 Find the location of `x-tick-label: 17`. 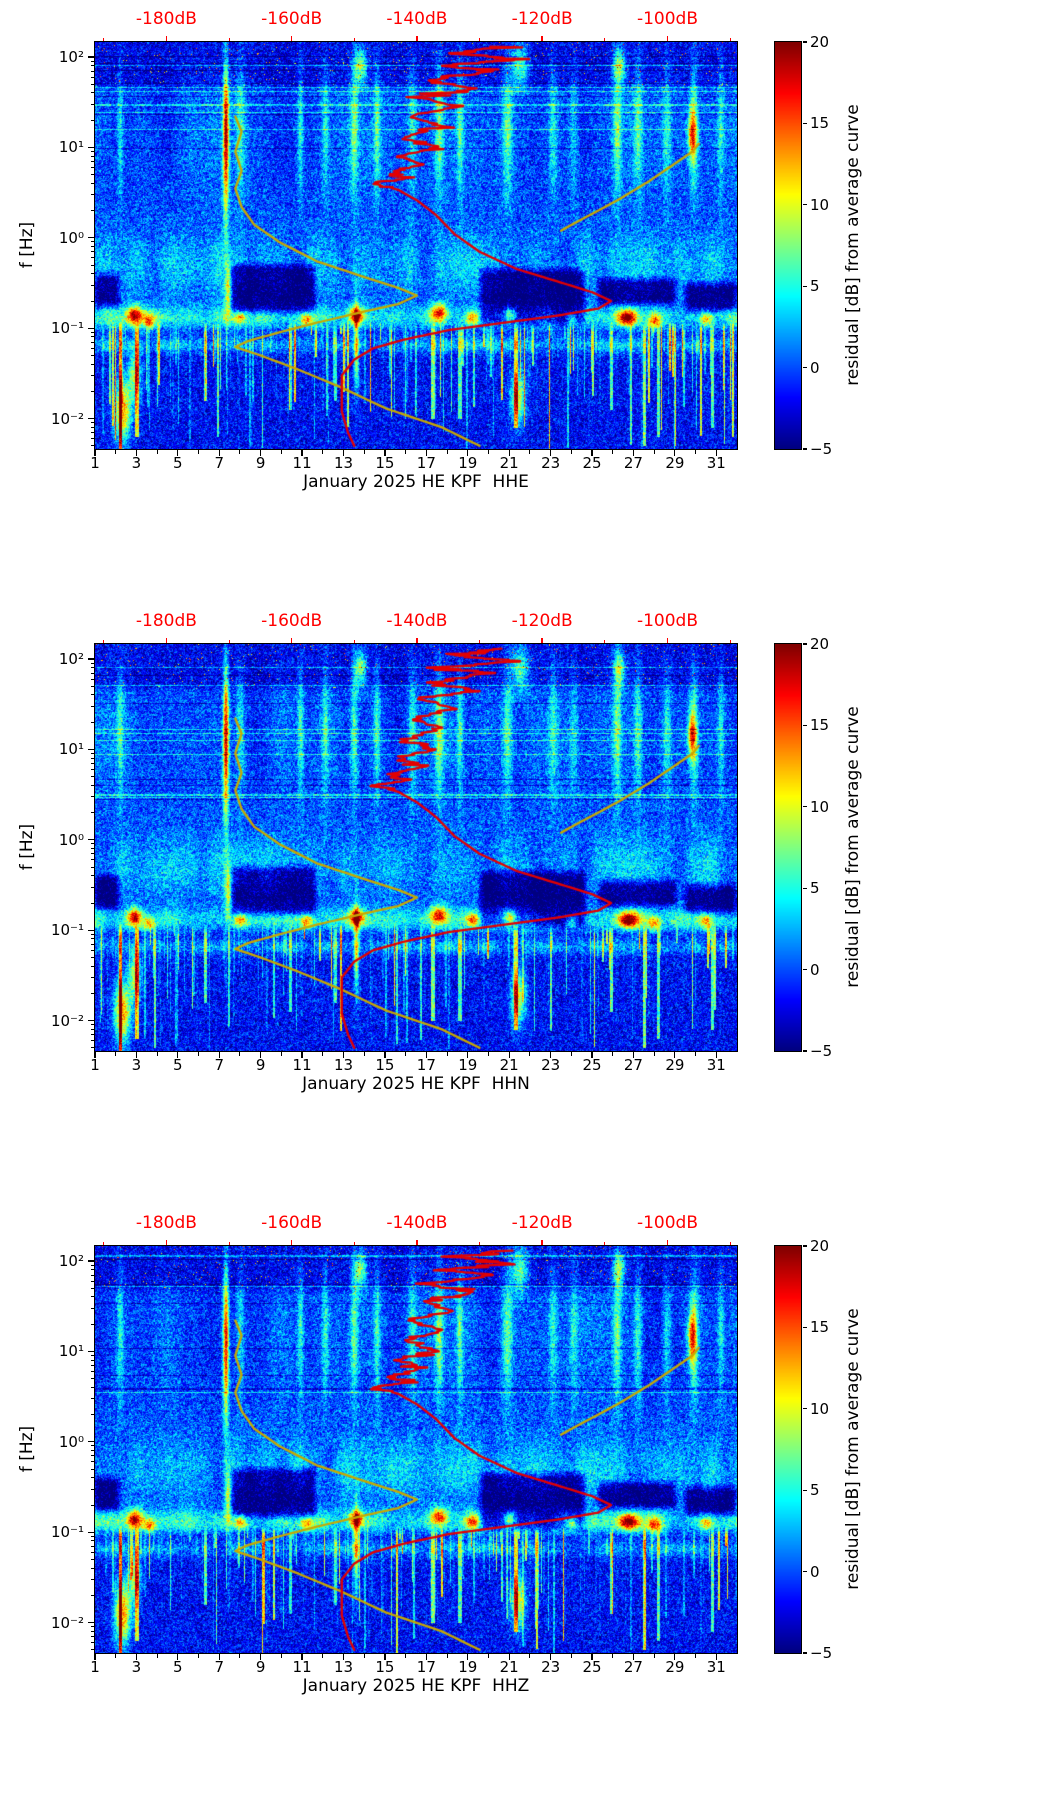

x-tick-label: 17 is located at coordinates (426, 463).